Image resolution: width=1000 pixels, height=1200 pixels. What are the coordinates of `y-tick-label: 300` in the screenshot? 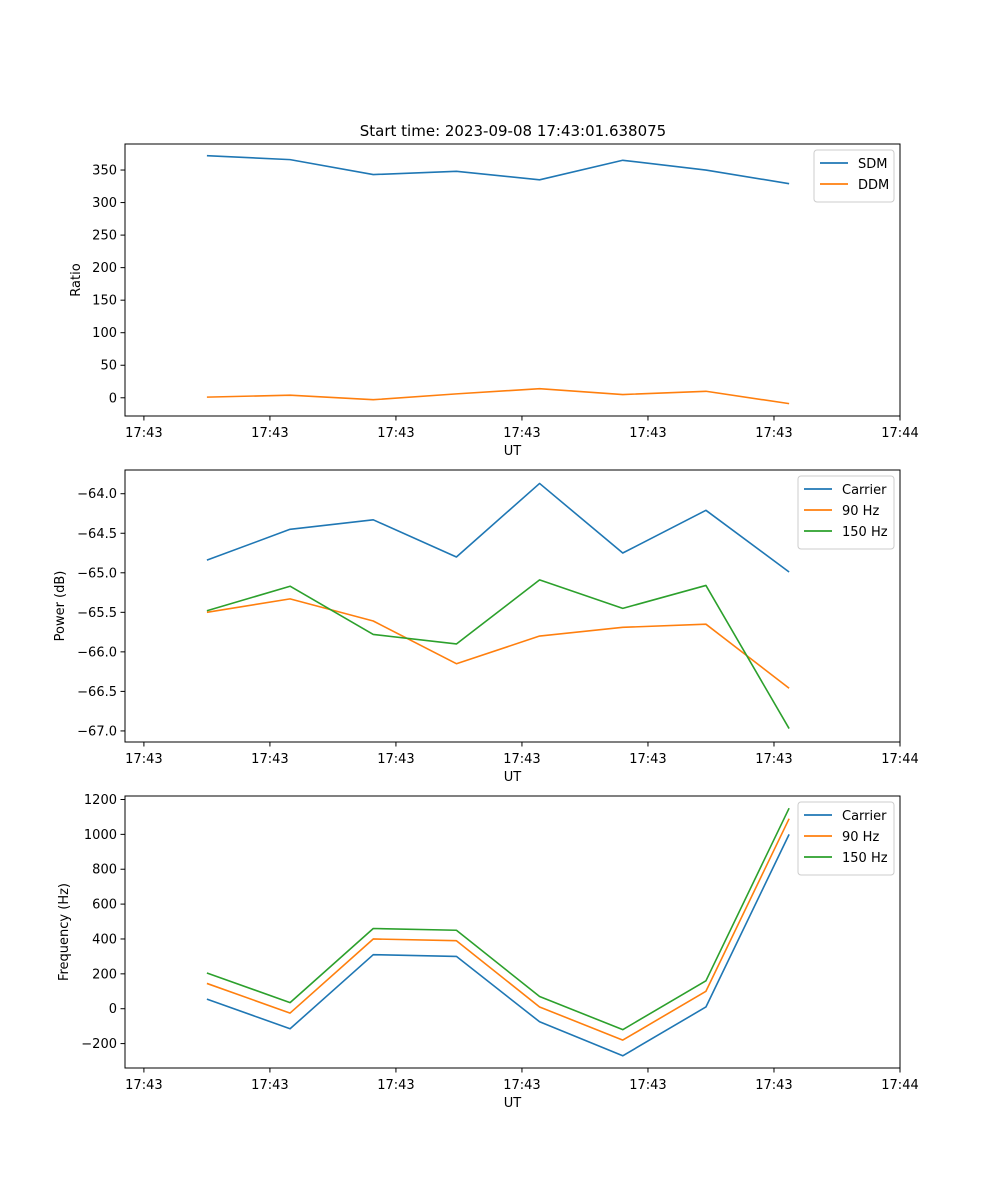 It's located at (104, 203).